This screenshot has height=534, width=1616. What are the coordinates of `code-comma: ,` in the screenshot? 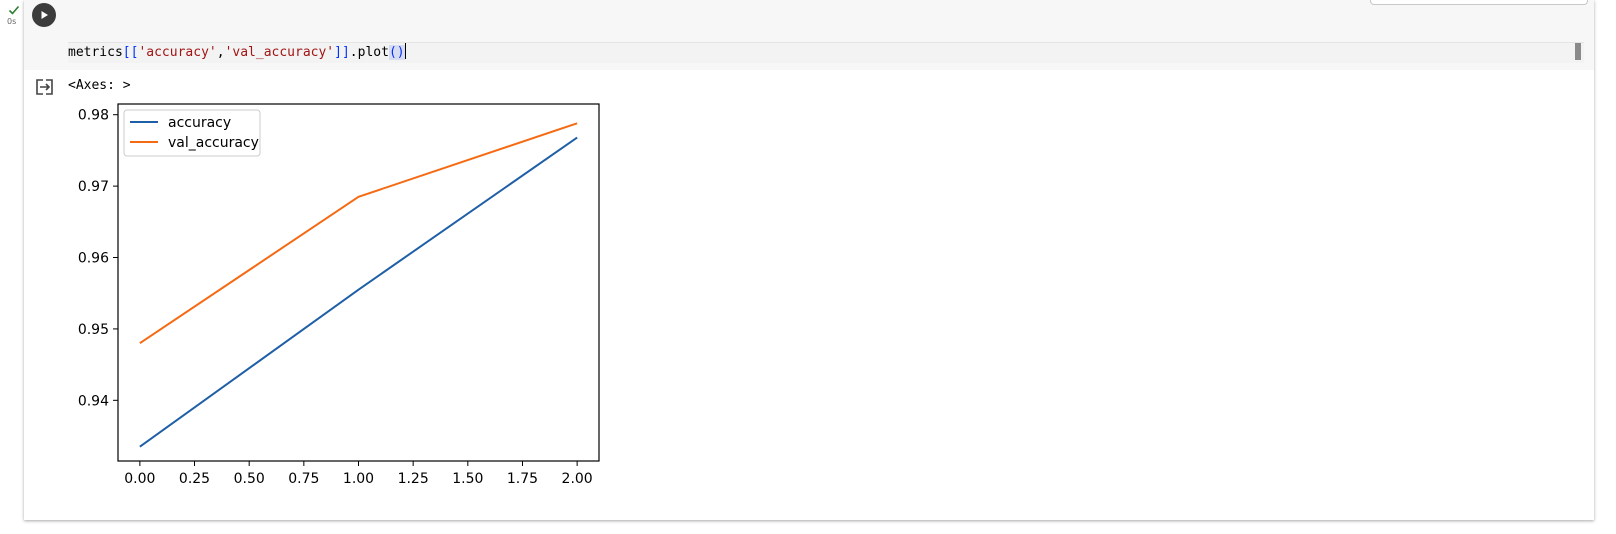 It's located at (220, 52).